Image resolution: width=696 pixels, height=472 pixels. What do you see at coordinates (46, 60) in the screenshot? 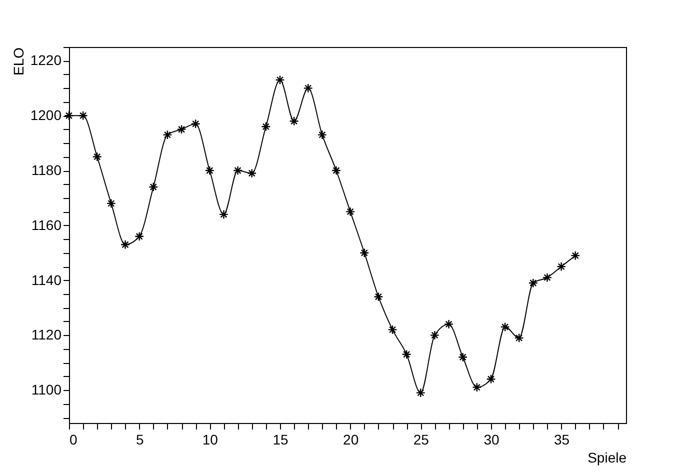
I see `y-tick-label: 1220` at bounding box center [46, 60].